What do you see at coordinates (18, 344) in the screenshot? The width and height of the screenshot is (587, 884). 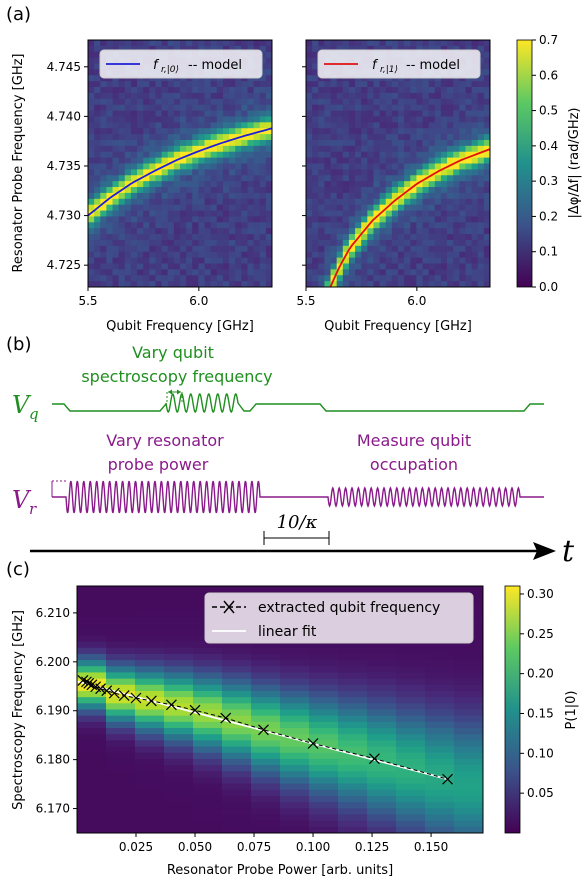 I see `panel-label-b: (b)` at bounding box center [18, 344].